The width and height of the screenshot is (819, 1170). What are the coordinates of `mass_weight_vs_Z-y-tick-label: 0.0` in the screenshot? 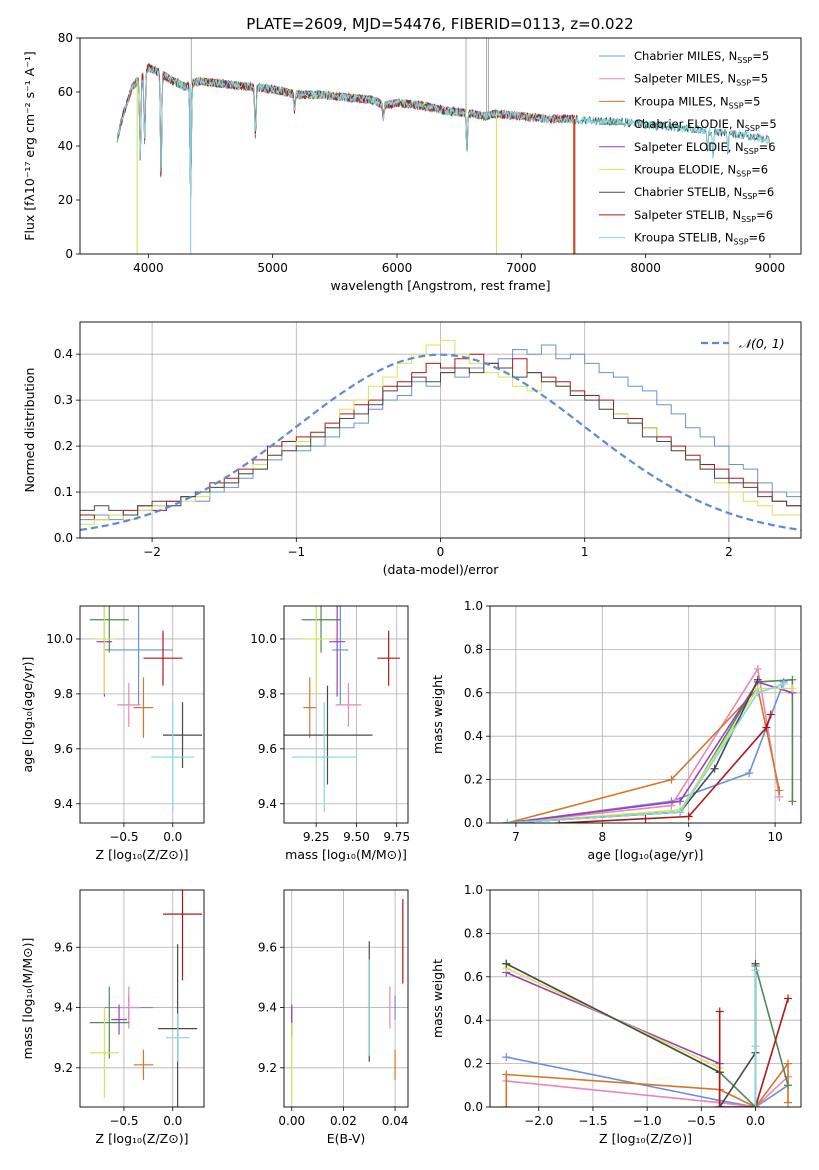 It's located at (473, 1107).